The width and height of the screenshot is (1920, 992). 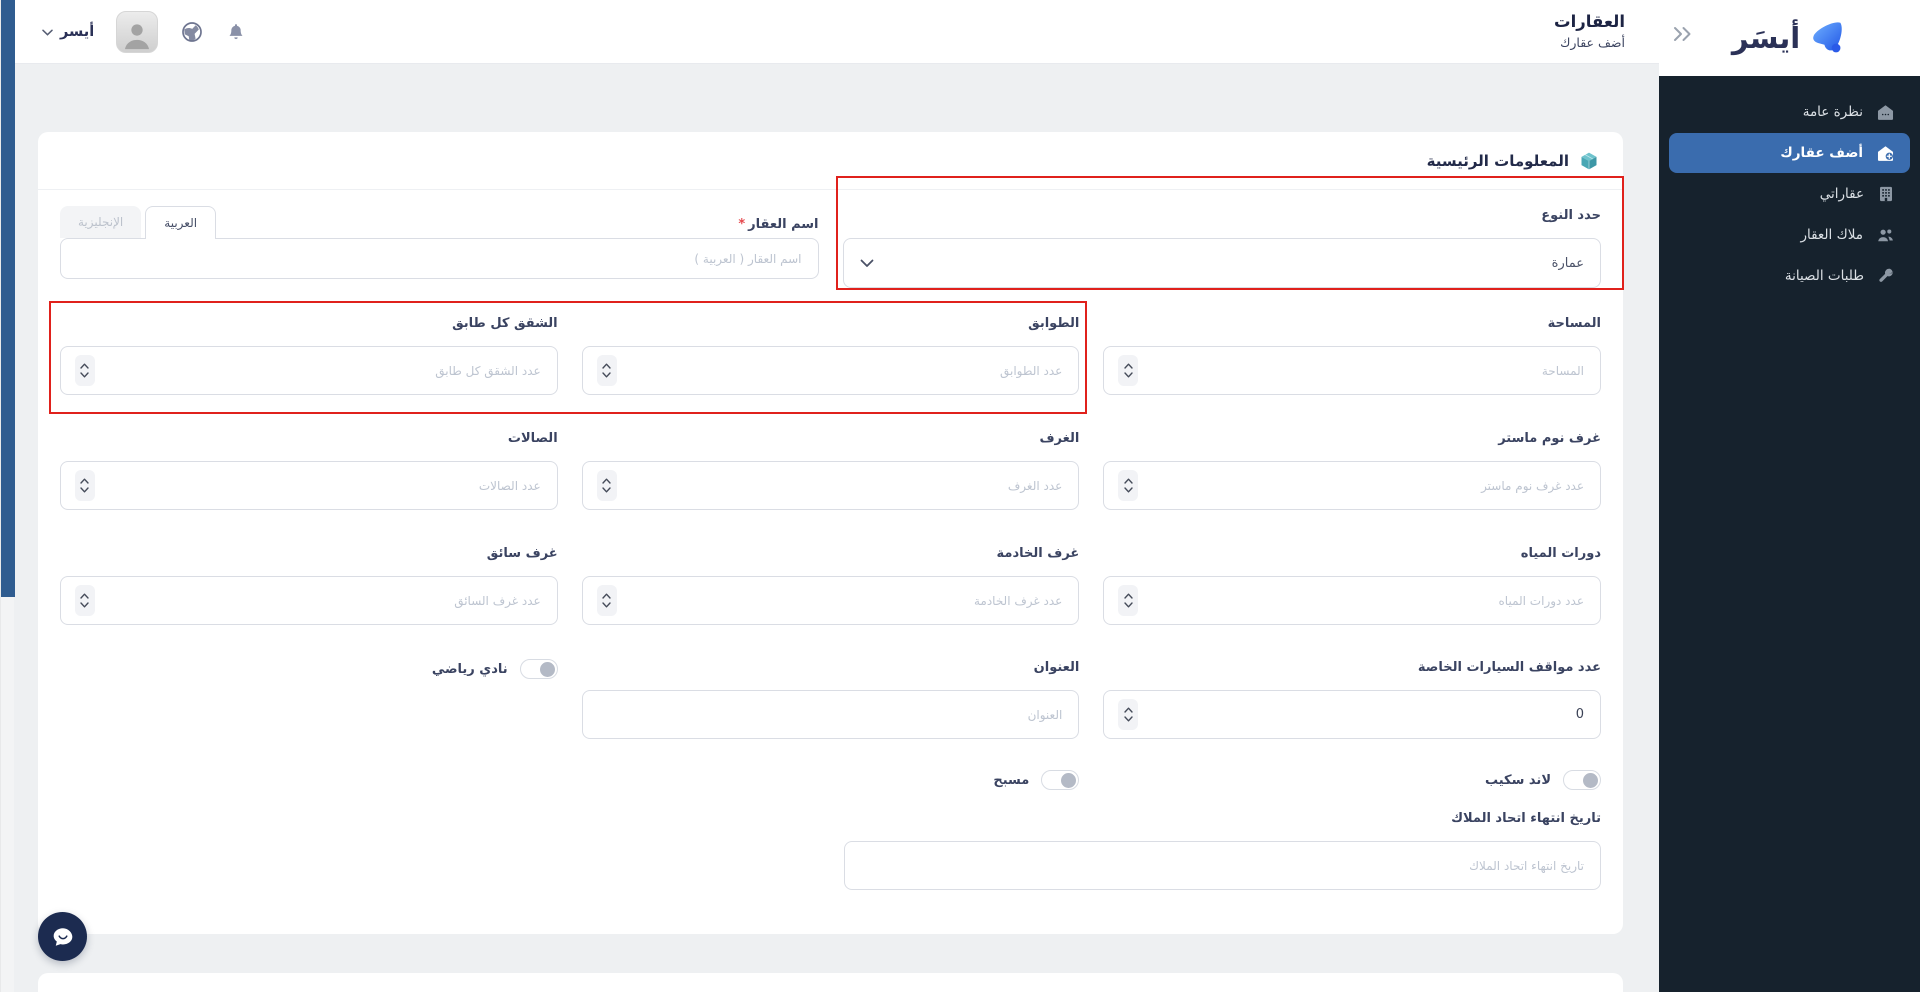 I want to click on driver-field-group: غرف سائق, so click(x=308, y=584).